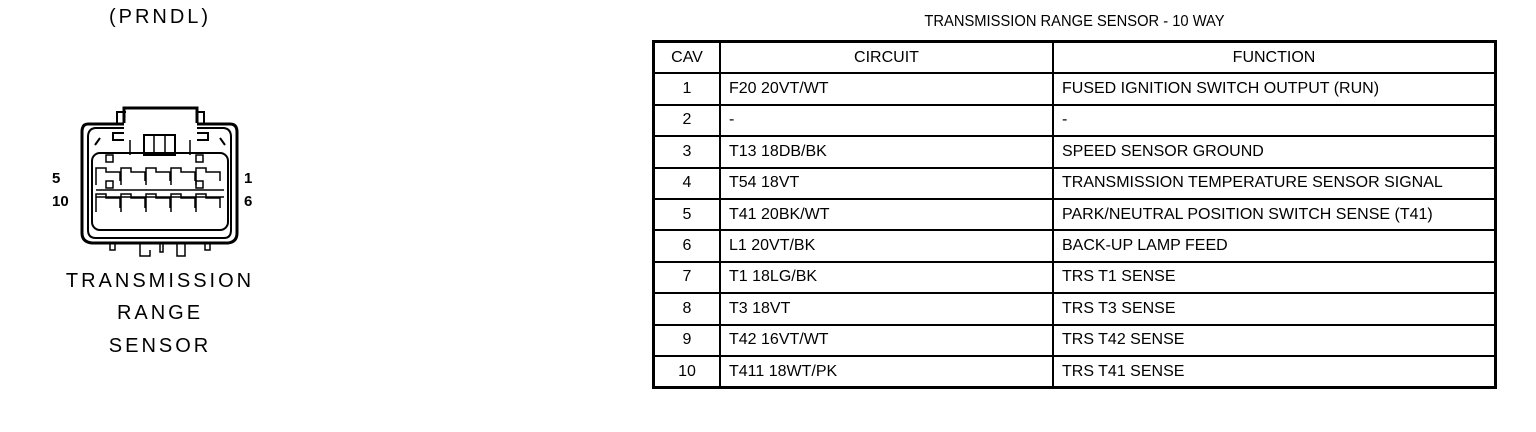 This screenshot has width=1536, height=432. I want to click on cell-cav: 6, so click(686, 246).